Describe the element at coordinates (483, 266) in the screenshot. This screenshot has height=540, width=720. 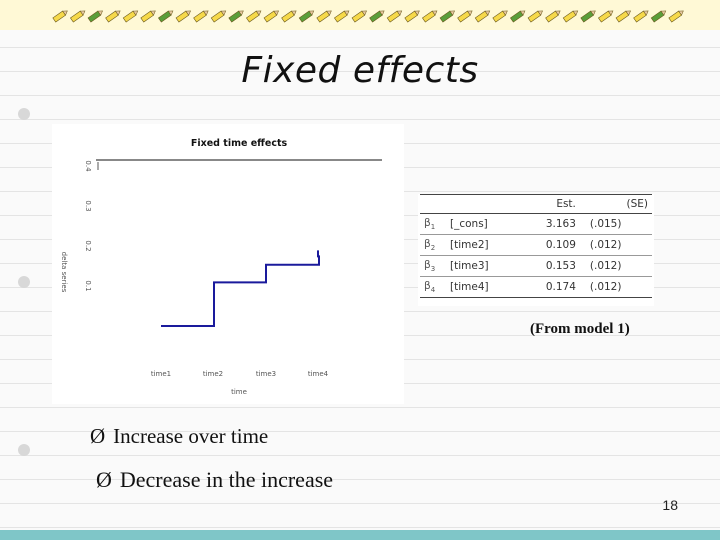
I see `term-cell: [time3]` at that location.